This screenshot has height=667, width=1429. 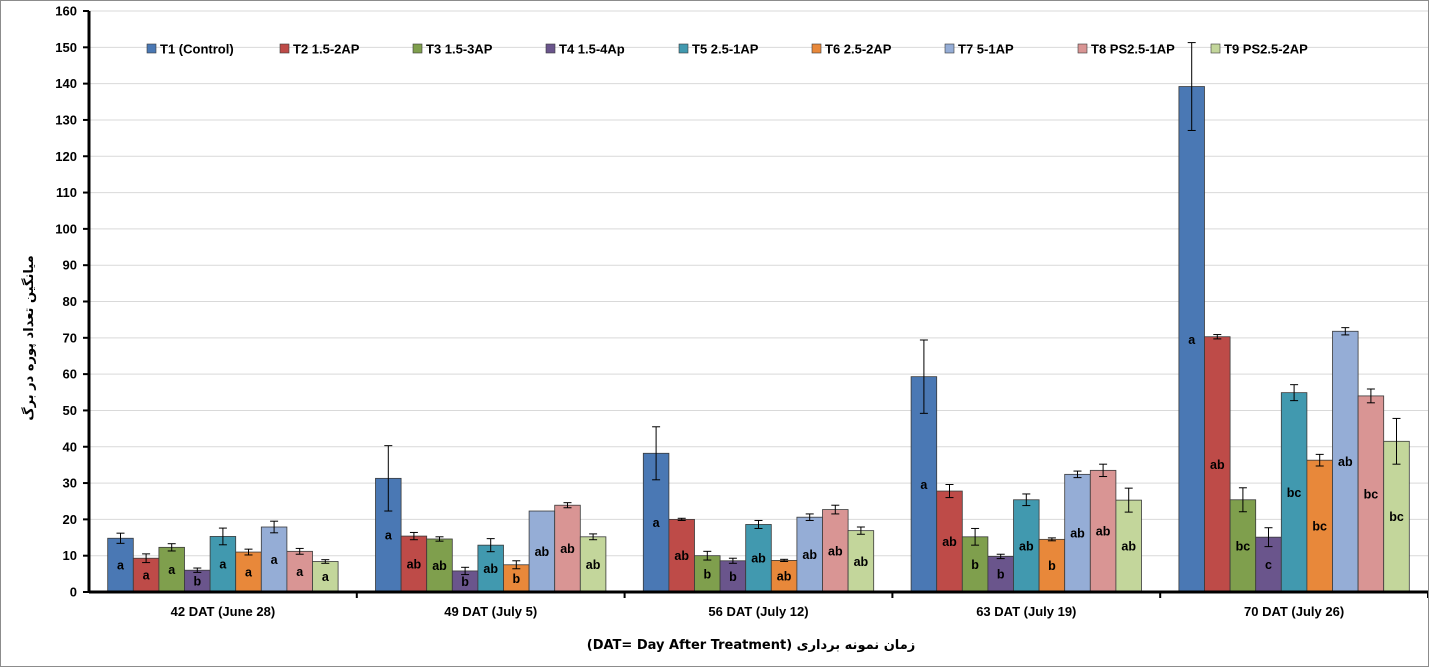 What do you see at coordinates (70, 301) in the screenshot?
I see `y-tick-label: 80` at bounding box center [70, 301].